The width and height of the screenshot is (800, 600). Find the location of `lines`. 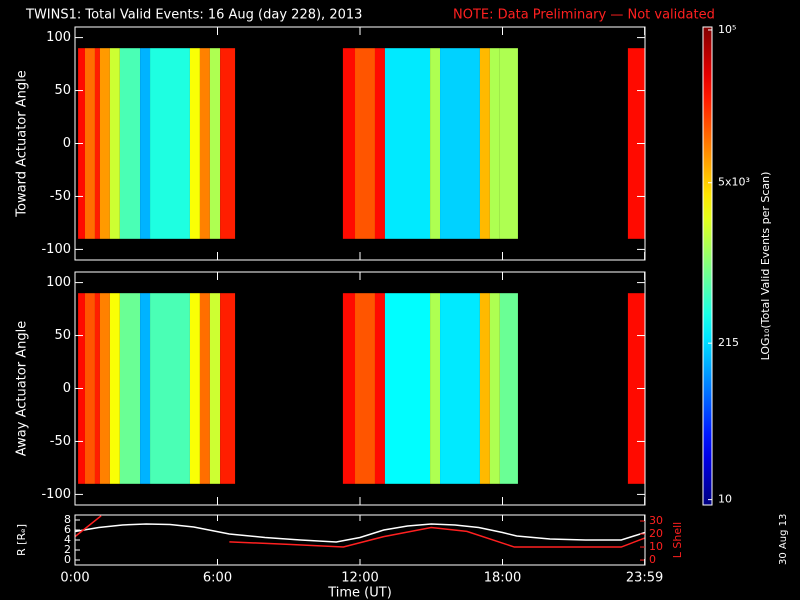

lines is located at coordinates (360, 531).